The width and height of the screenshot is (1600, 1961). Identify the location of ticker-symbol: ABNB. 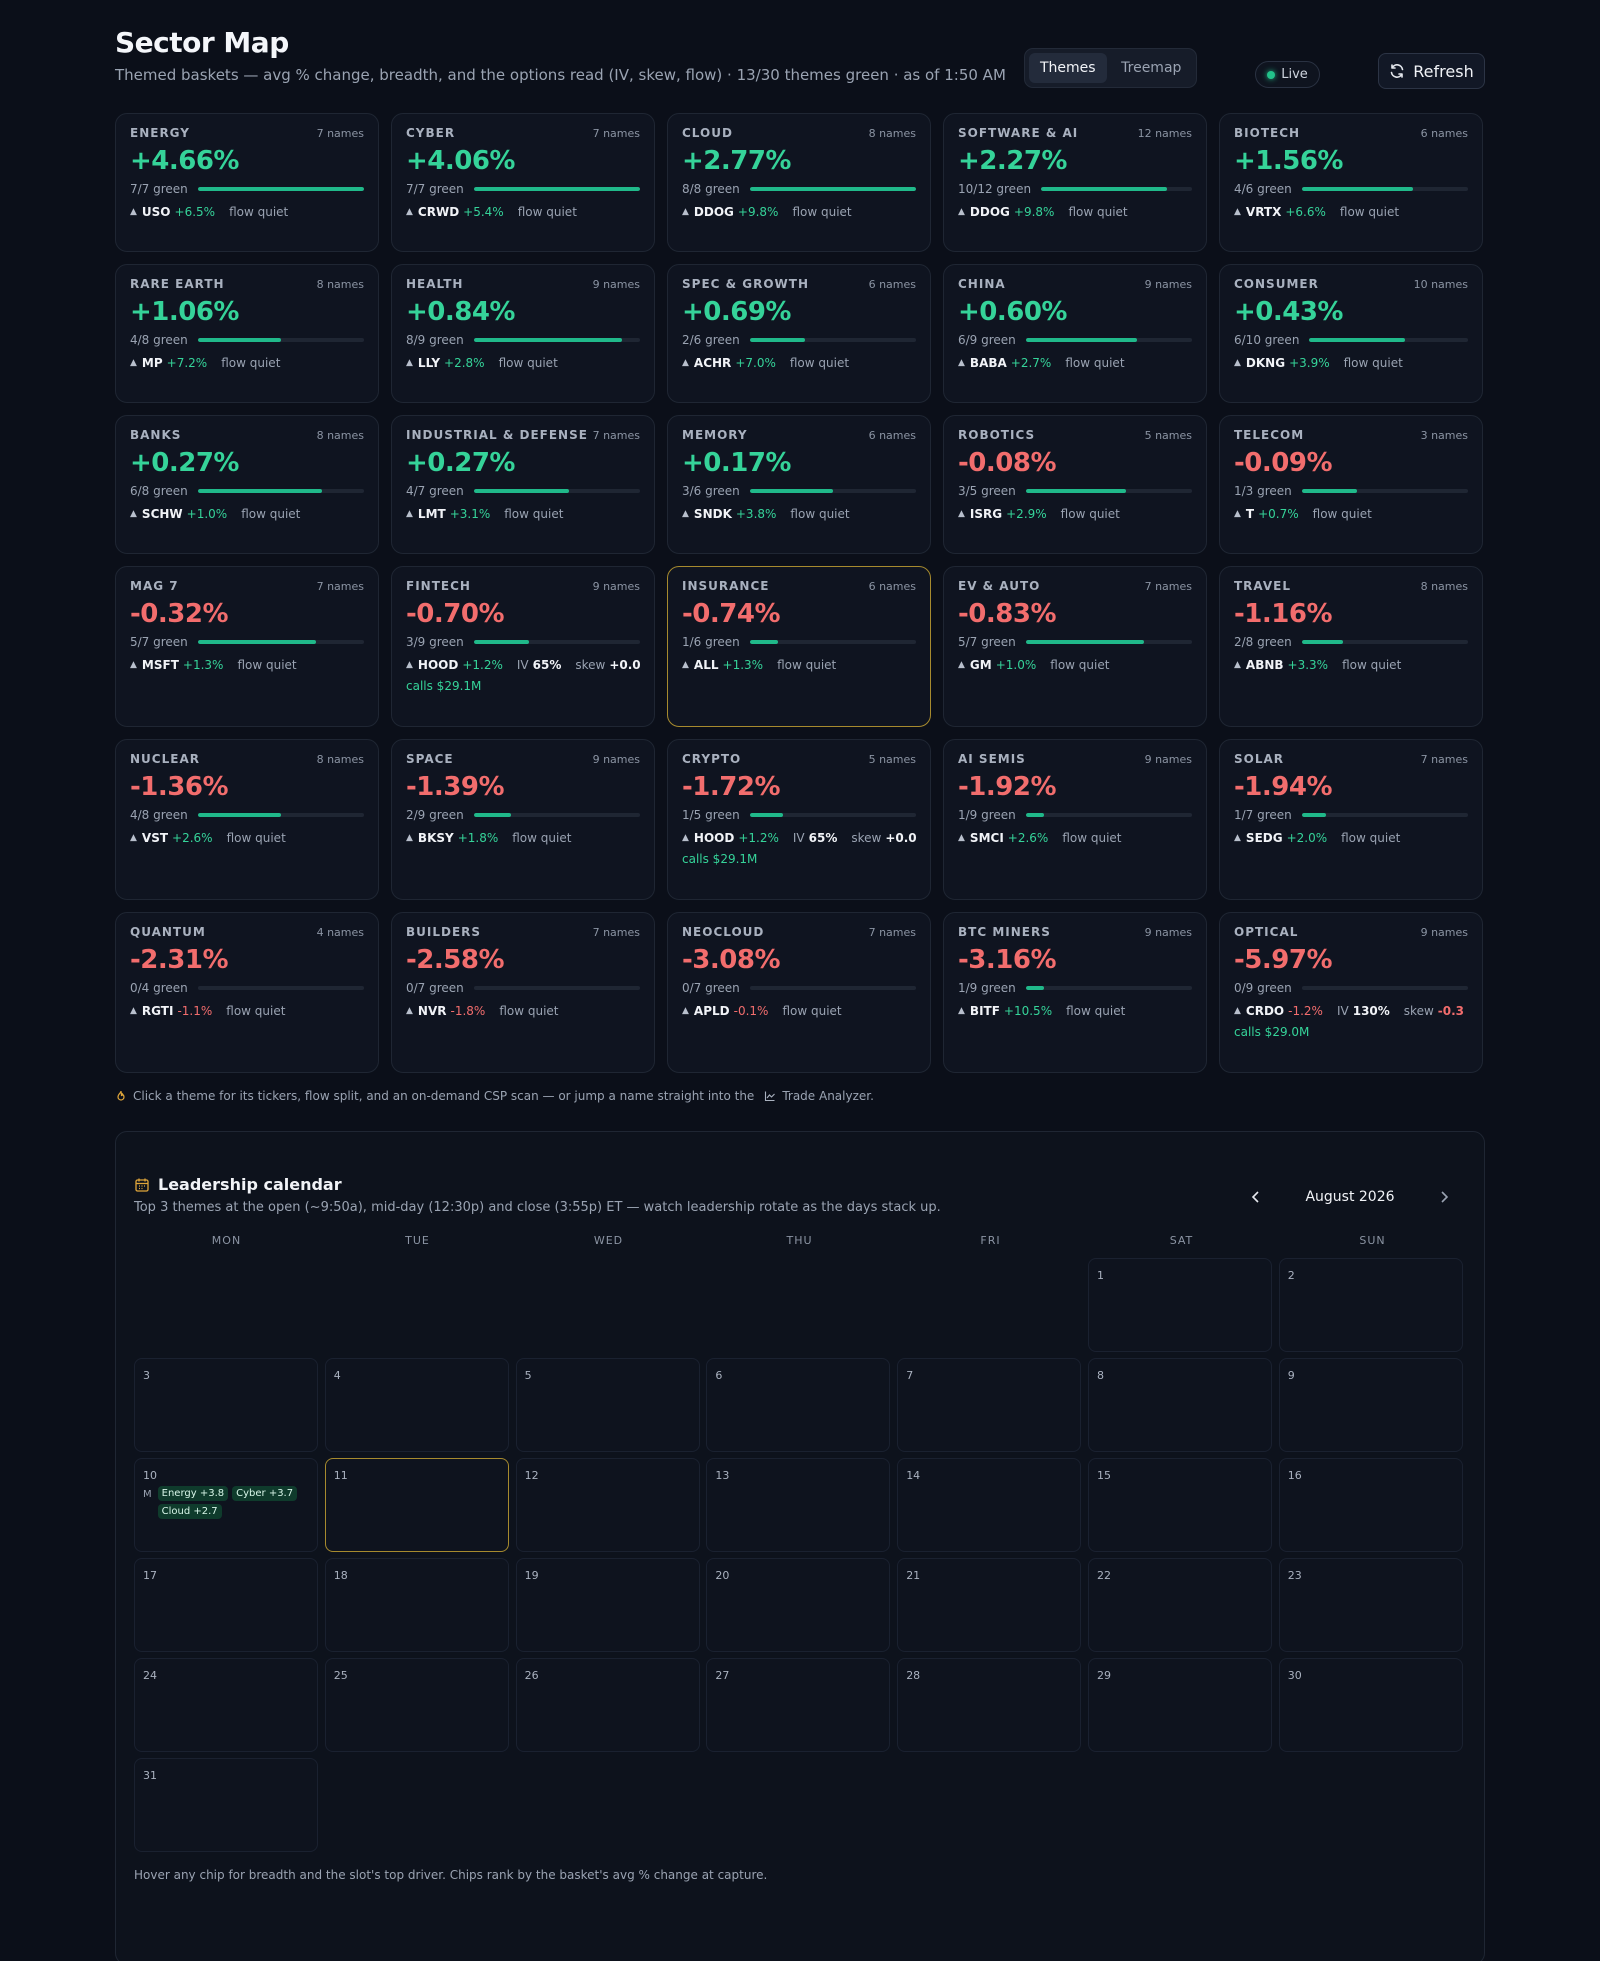
(1264, 665).